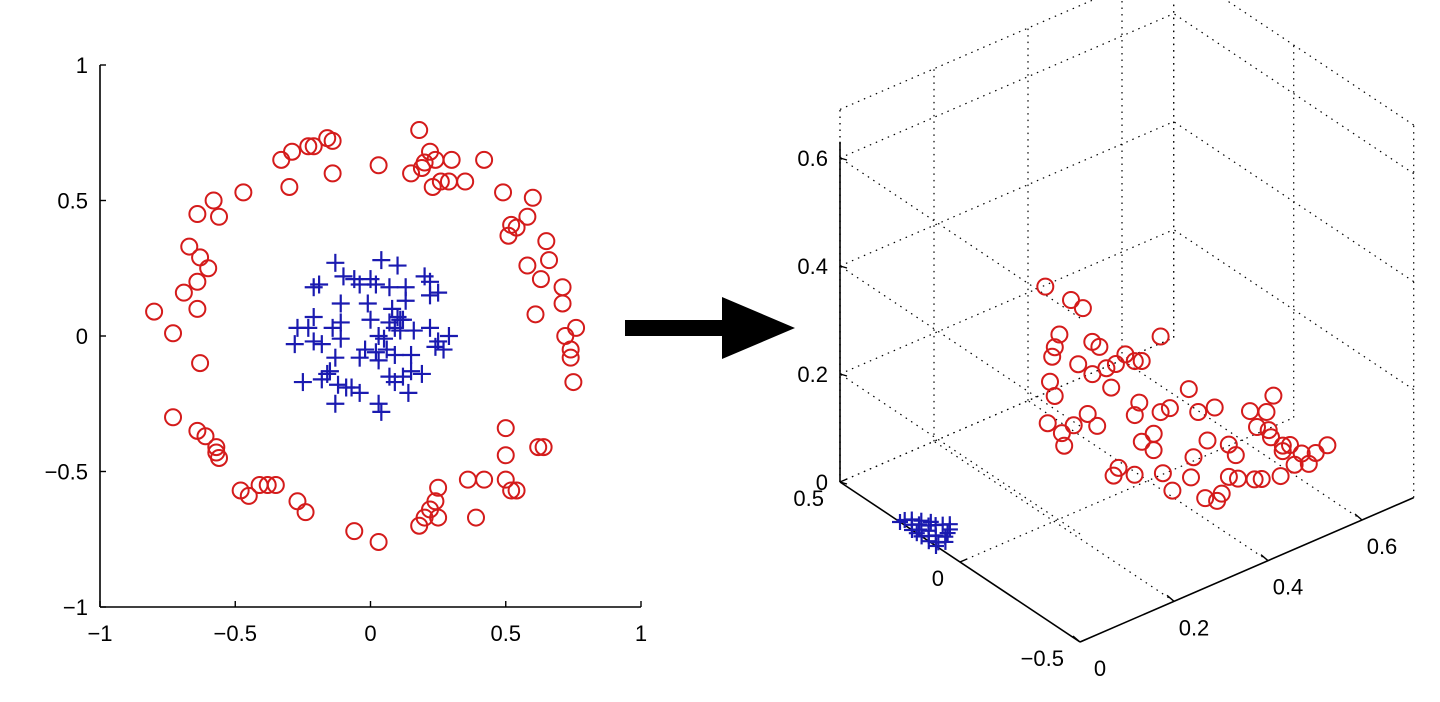 The height and width of the screenshot is (702, 1440). What do you see at coordinates (1194, 627) in the screenshot?
I see `x-tick-label: 0.2` at bounding box center [1194, 627].